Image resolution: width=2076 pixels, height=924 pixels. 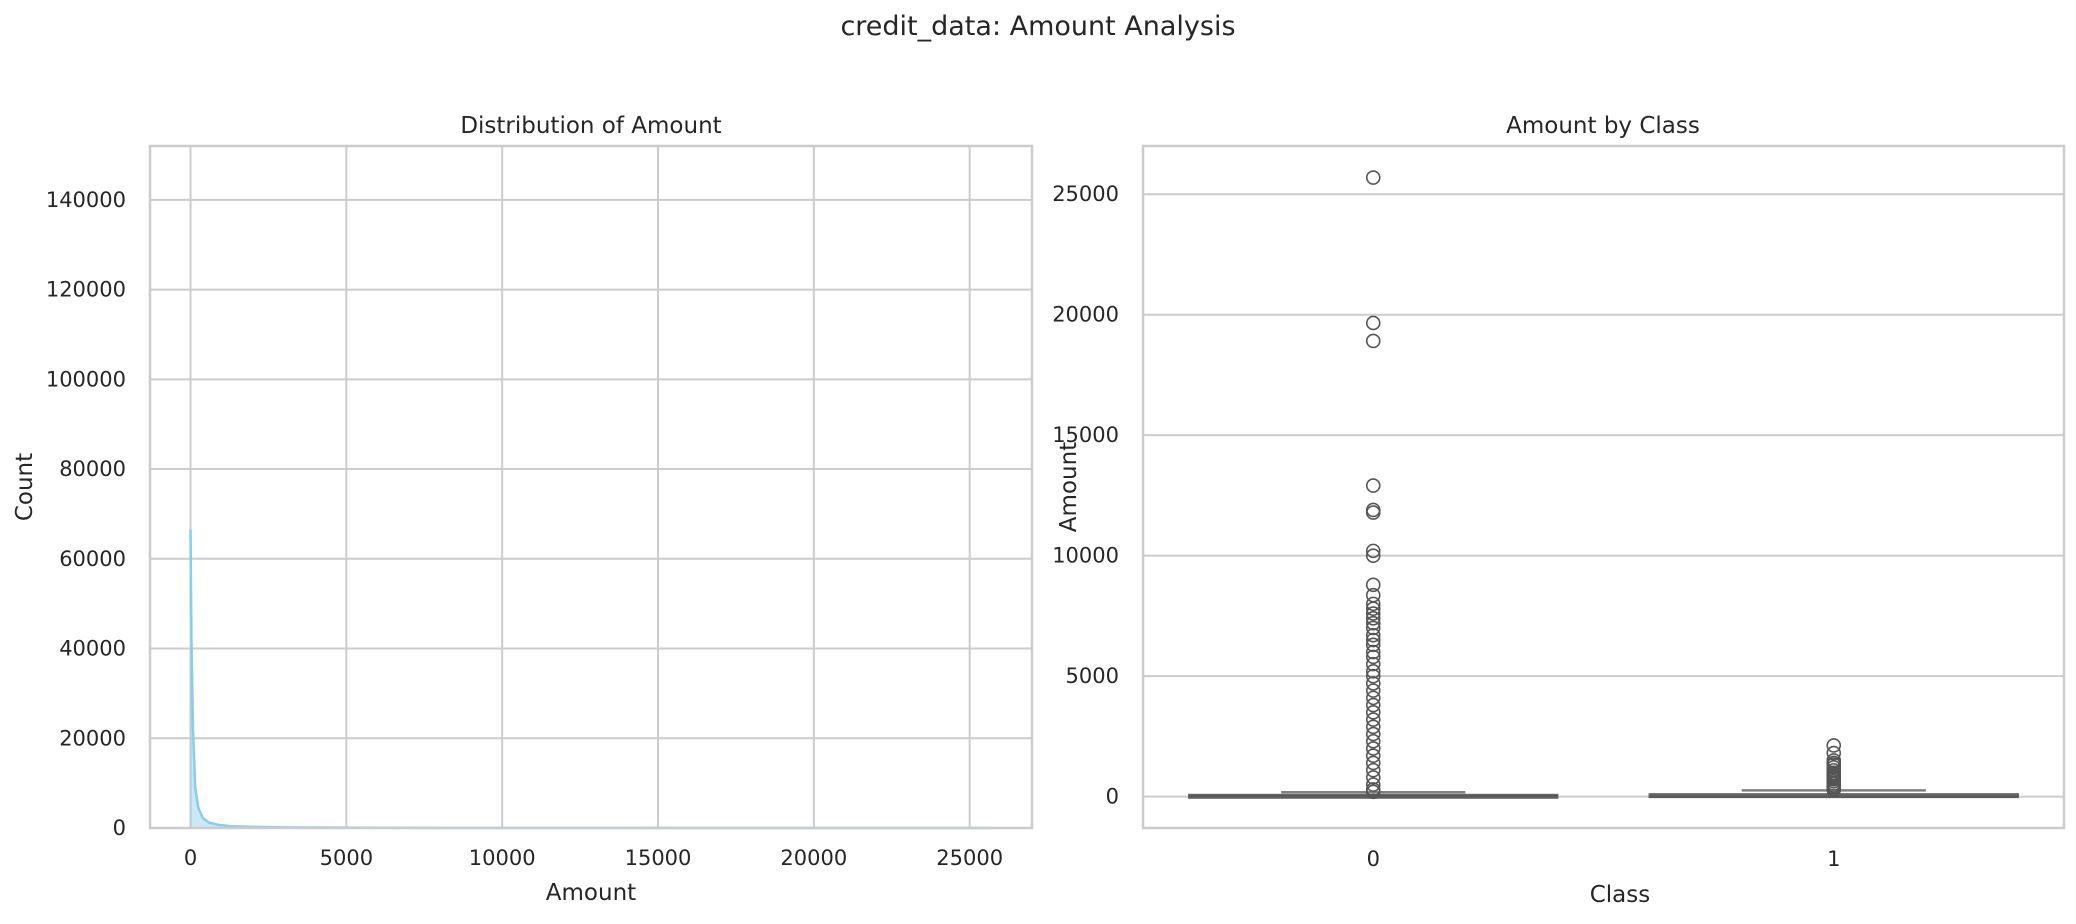 What do you see at coordinates (86, 514) in the screenshot?
I see `hist-y-tick-labels: 0 20000 40000 60000 80000 100000 120000 140000` at bounding box center [86, 514].